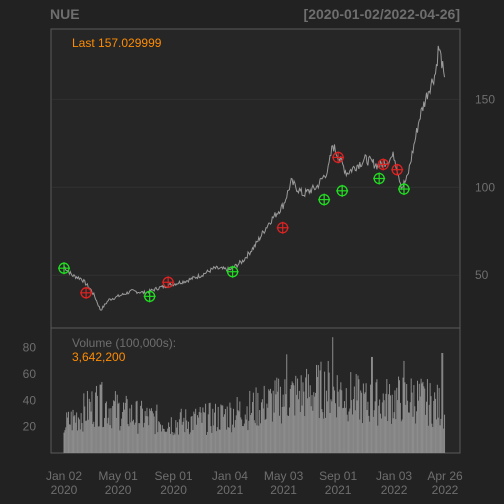  I want to click on x-tick-month: May 03, so click(284, 476).